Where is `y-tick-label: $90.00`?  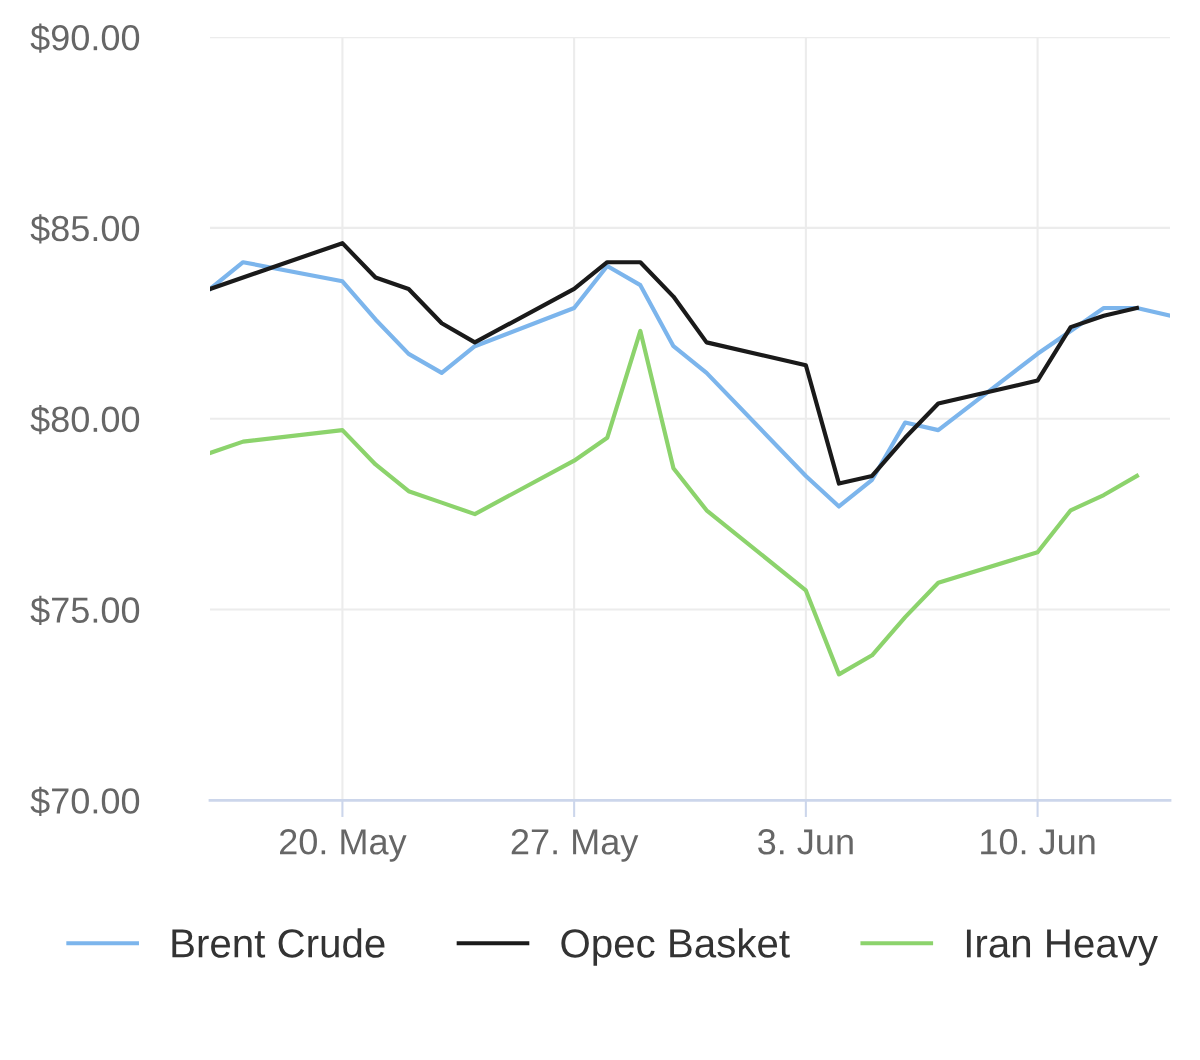
y-tick-label: $90.00 is located at coordinates (85, 38).